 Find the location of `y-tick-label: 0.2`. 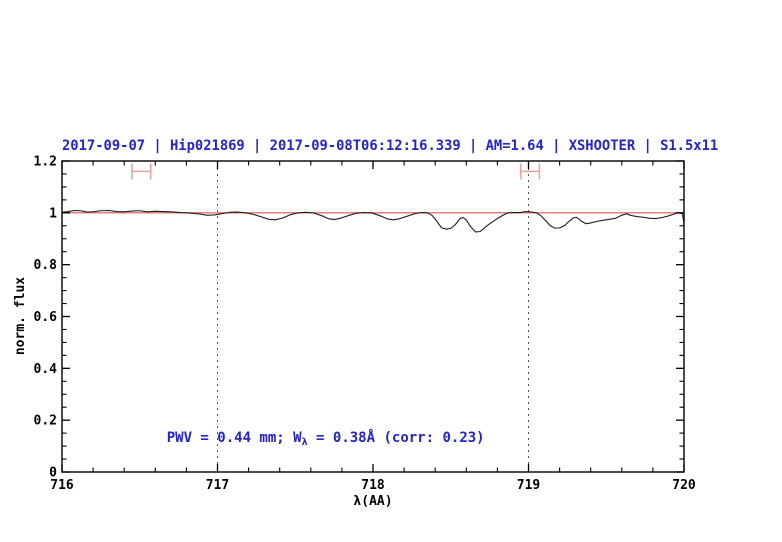

y-tick-label: 0.2 is located at coordinates (45, 421).